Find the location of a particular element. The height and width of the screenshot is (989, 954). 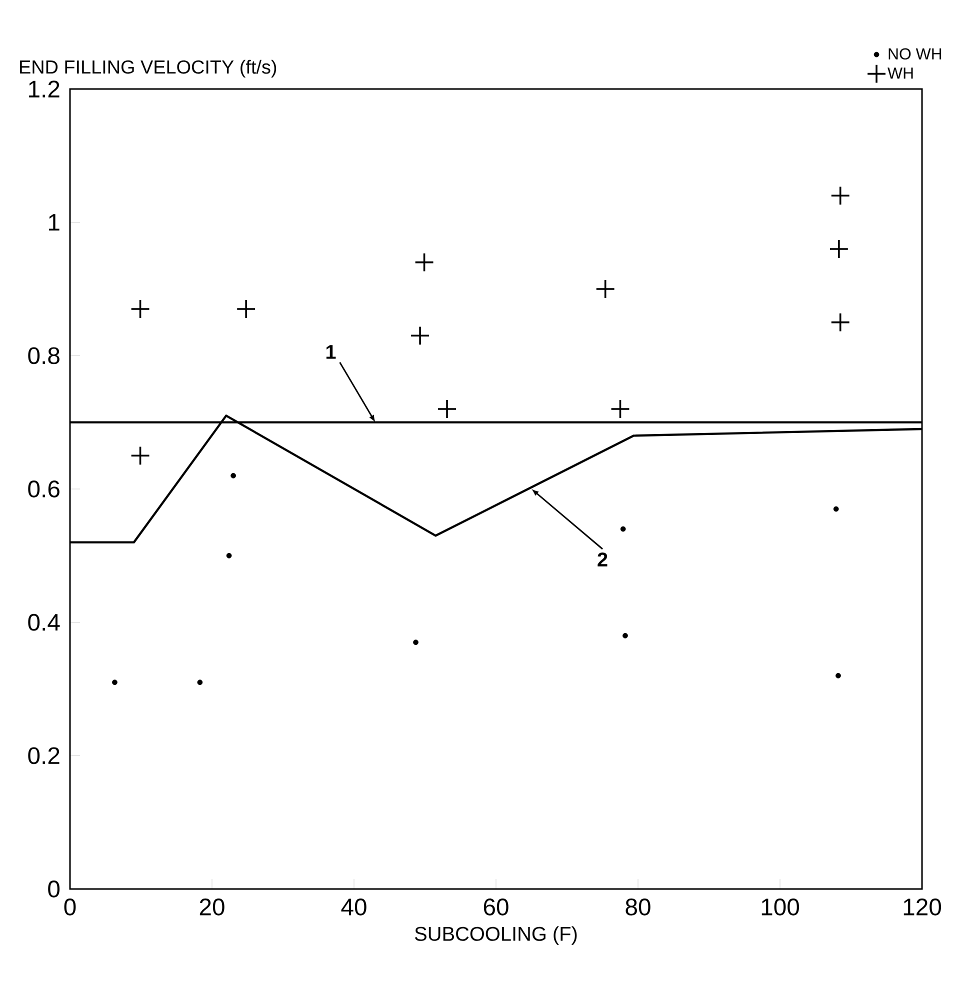

y-tick-label: 1.2 is located at coordinates (44, 89).